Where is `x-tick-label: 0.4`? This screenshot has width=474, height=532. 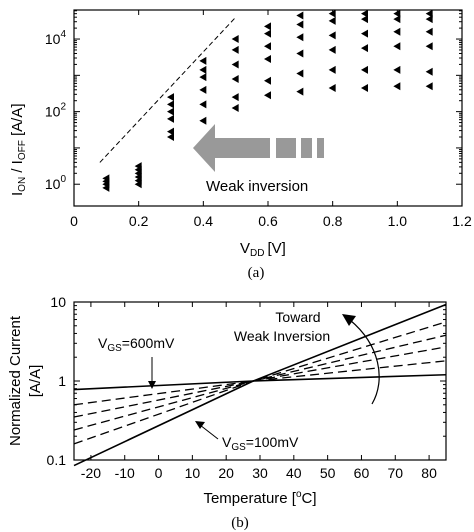
x-tick-label: 0.4 is located at coordinates (204, 221).